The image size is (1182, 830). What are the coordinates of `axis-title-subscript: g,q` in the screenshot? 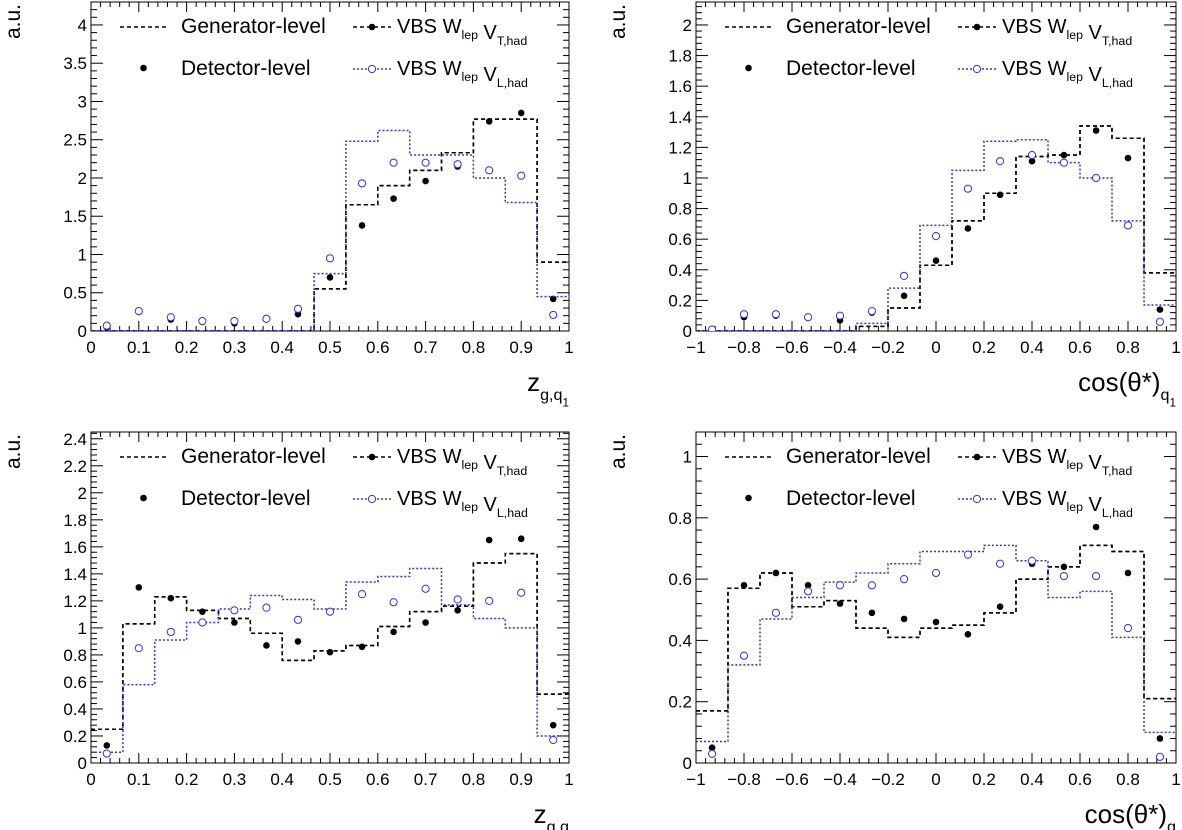 It's located at (558, 824).